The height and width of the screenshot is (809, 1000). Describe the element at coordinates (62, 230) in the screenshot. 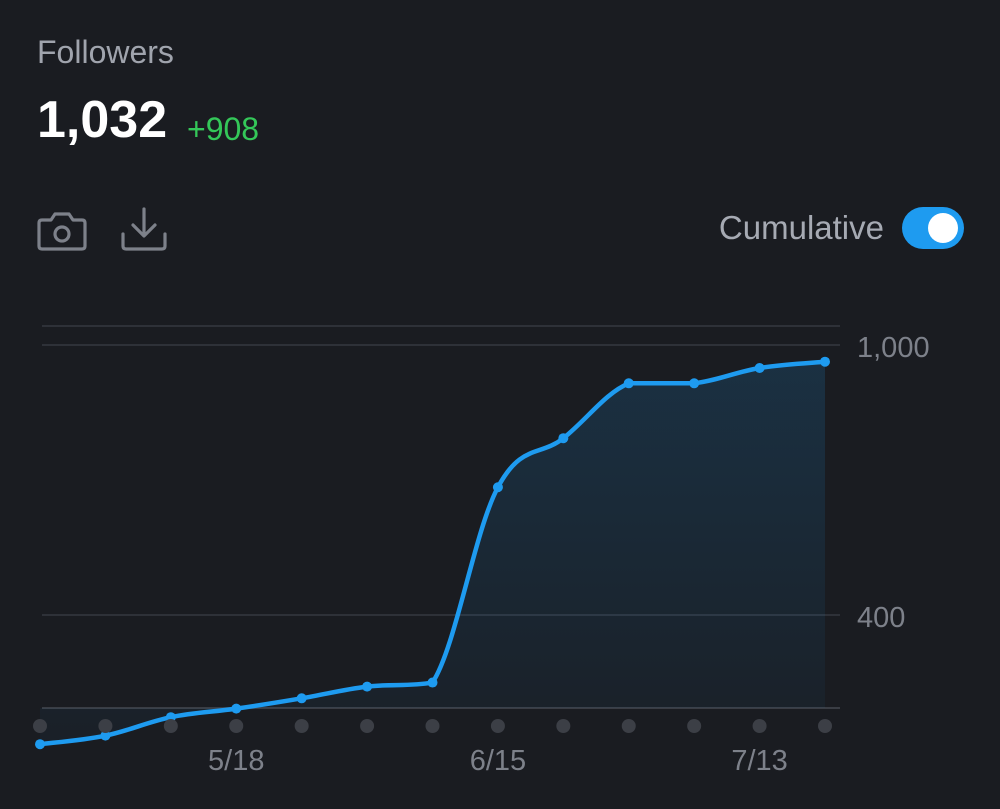

I see `camera-icon` at that location.